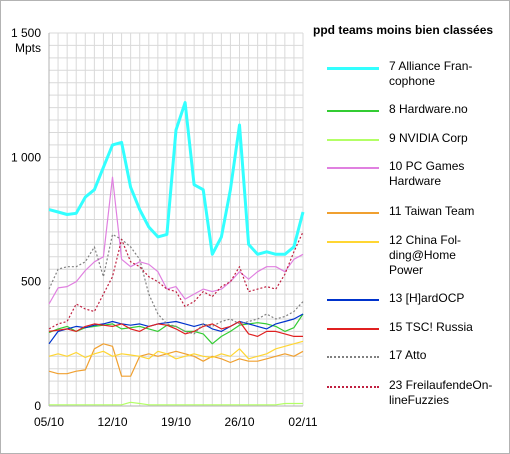 The image size is (510, 454). Describe the element at coordinates (26, 157) in the screenshot. I see `y-tick-label: 1 000` at that location.